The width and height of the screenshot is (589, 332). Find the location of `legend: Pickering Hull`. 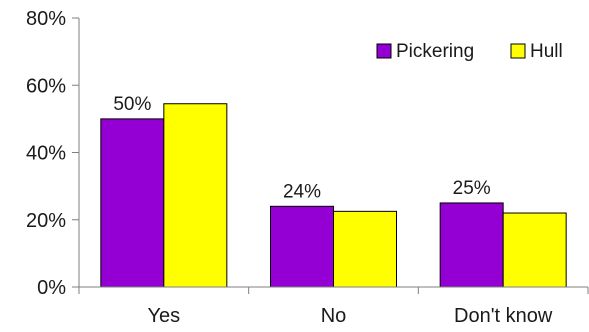

legend: Pickering Hull is located at coordinates (469, 51).